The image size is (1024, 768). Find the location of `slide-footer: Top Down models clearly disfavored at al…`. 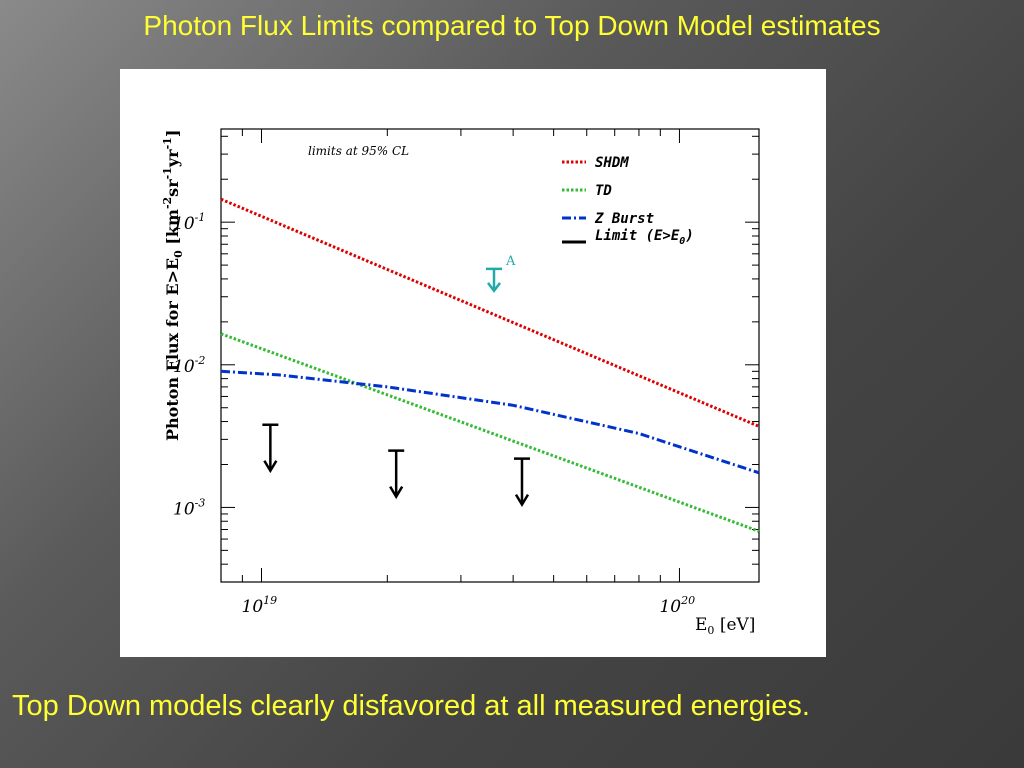

slide-footer: Top Down models clearly disfavored at al… is located at coordinates (411, 706).